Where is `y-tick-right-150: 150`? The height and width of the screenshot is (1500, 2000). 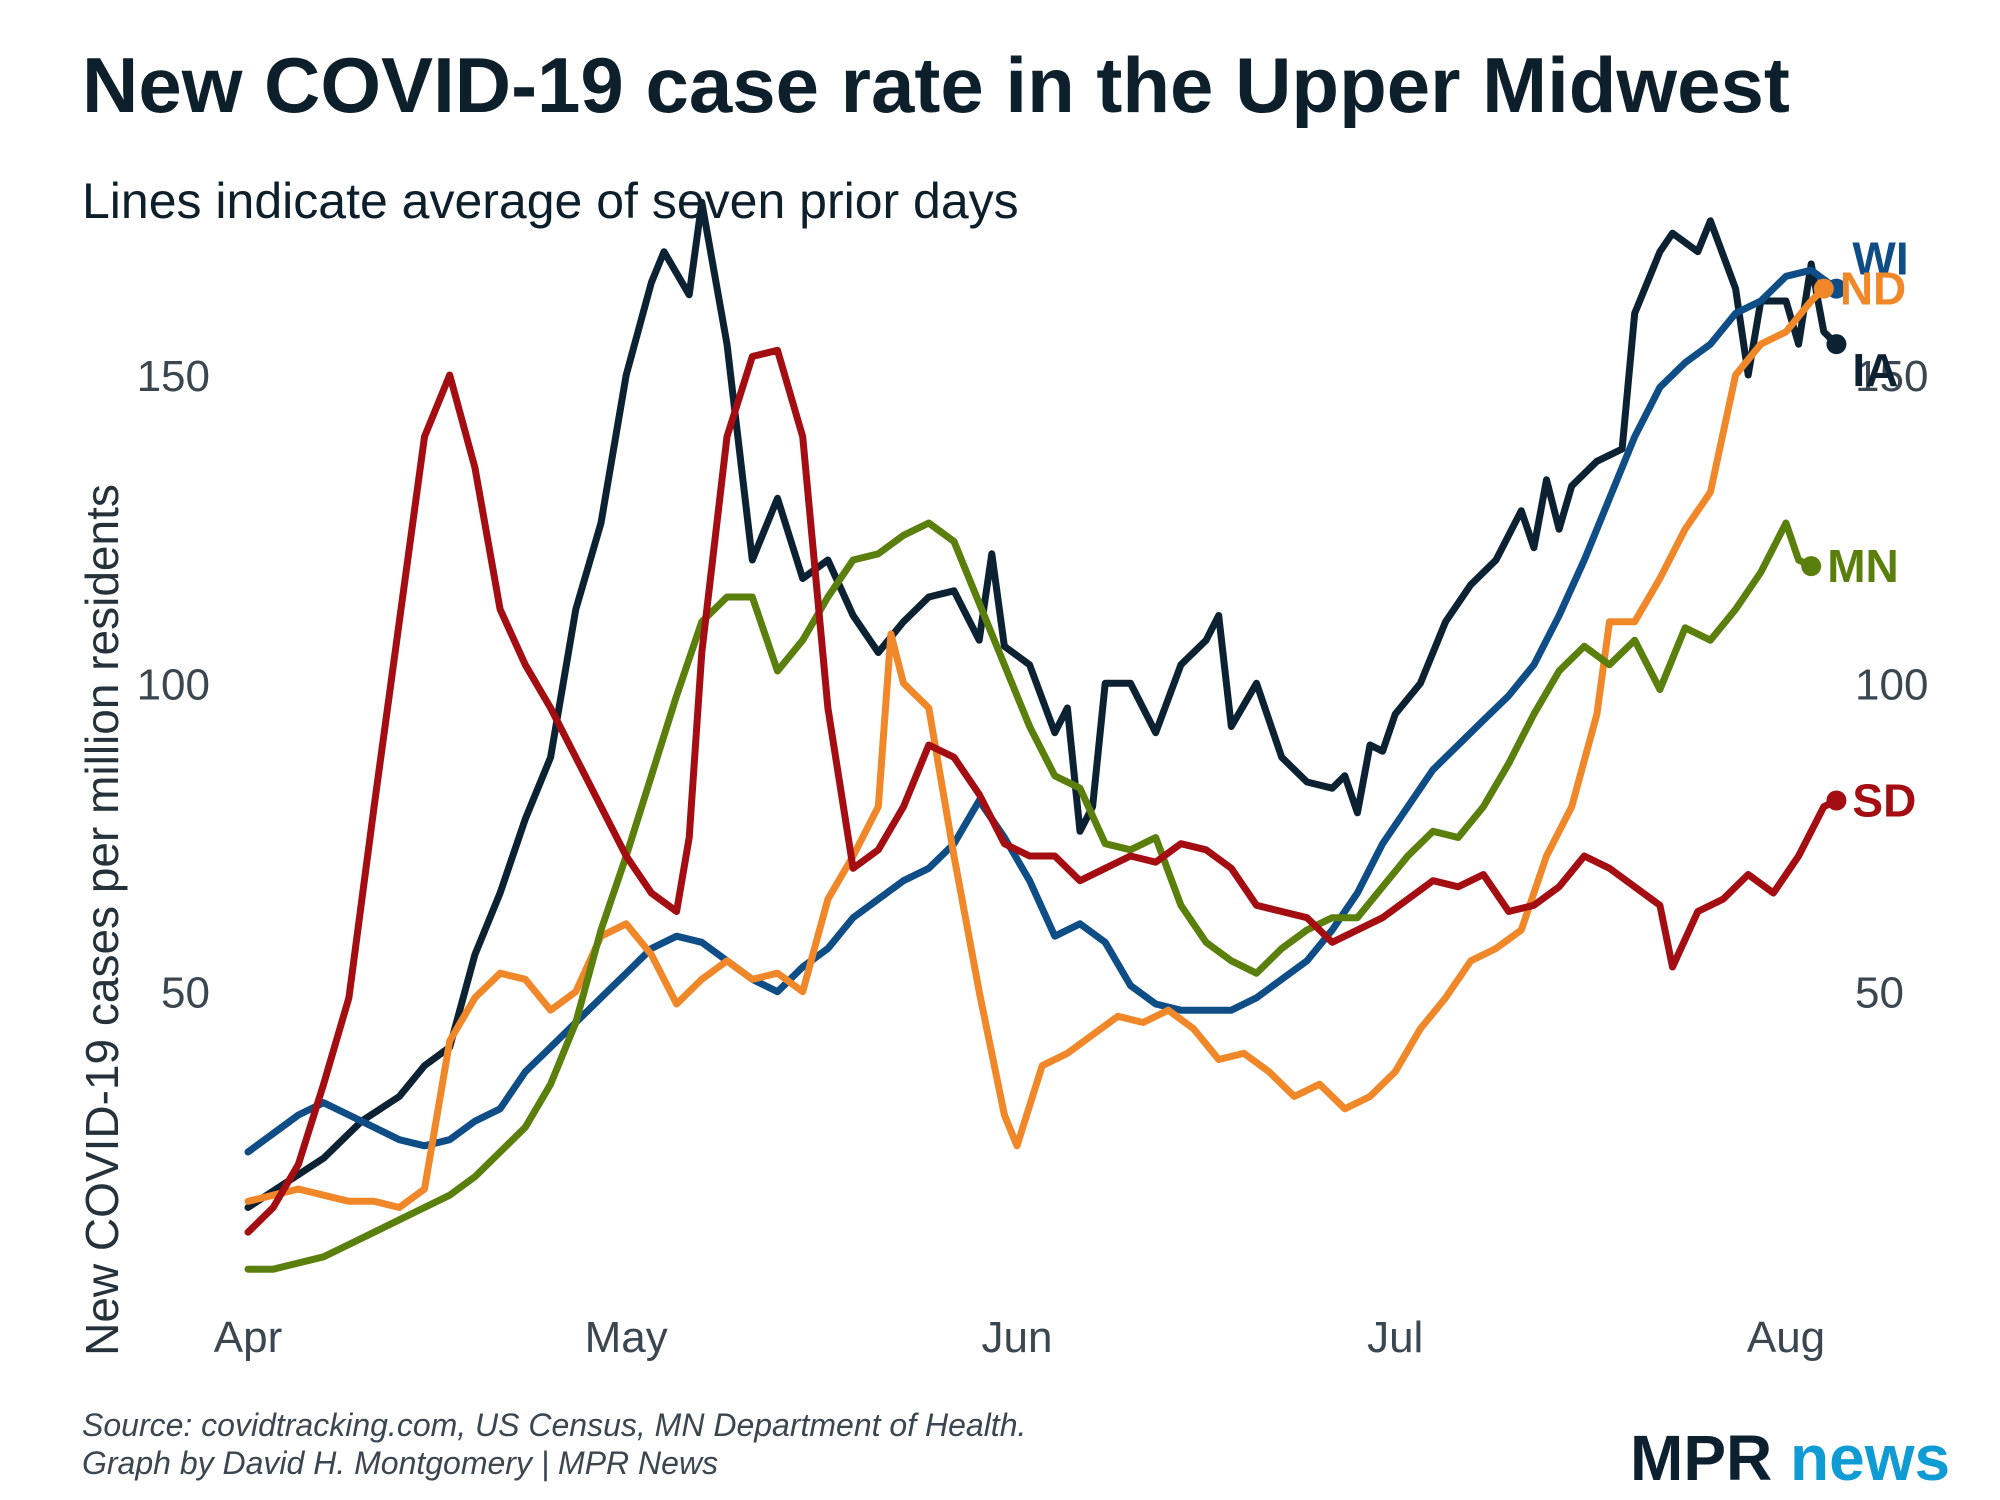
y-tick-right-150: 150 is located at coordinates (1891, 376).